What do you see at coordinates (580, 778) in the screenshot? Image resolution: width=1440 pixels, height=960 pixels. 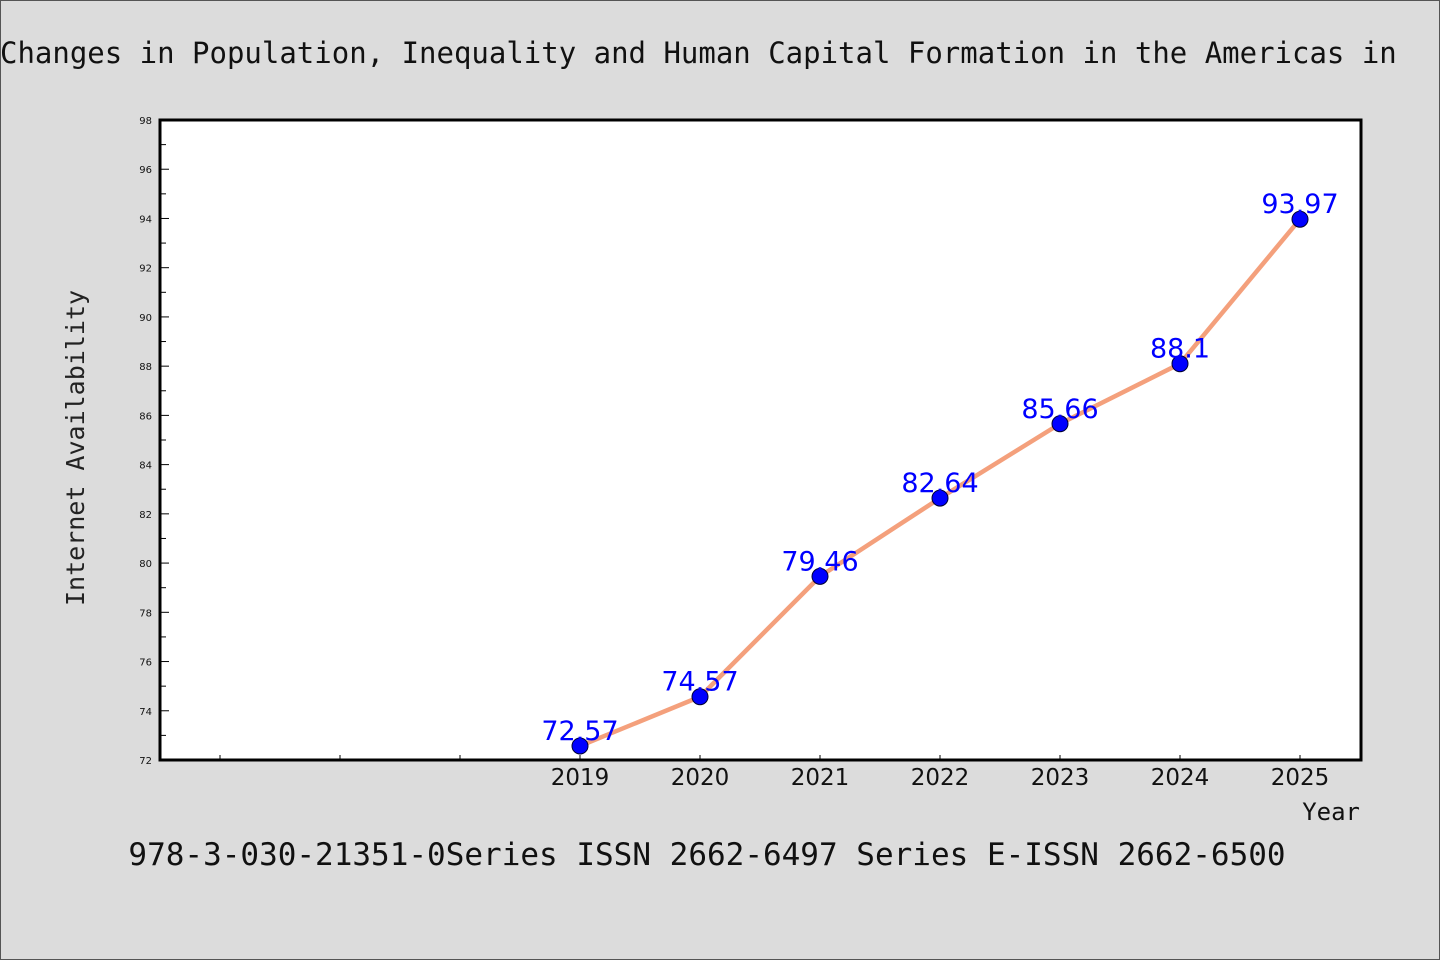 I see `x-tick-label: 2019` at bounding box center [580, 778].